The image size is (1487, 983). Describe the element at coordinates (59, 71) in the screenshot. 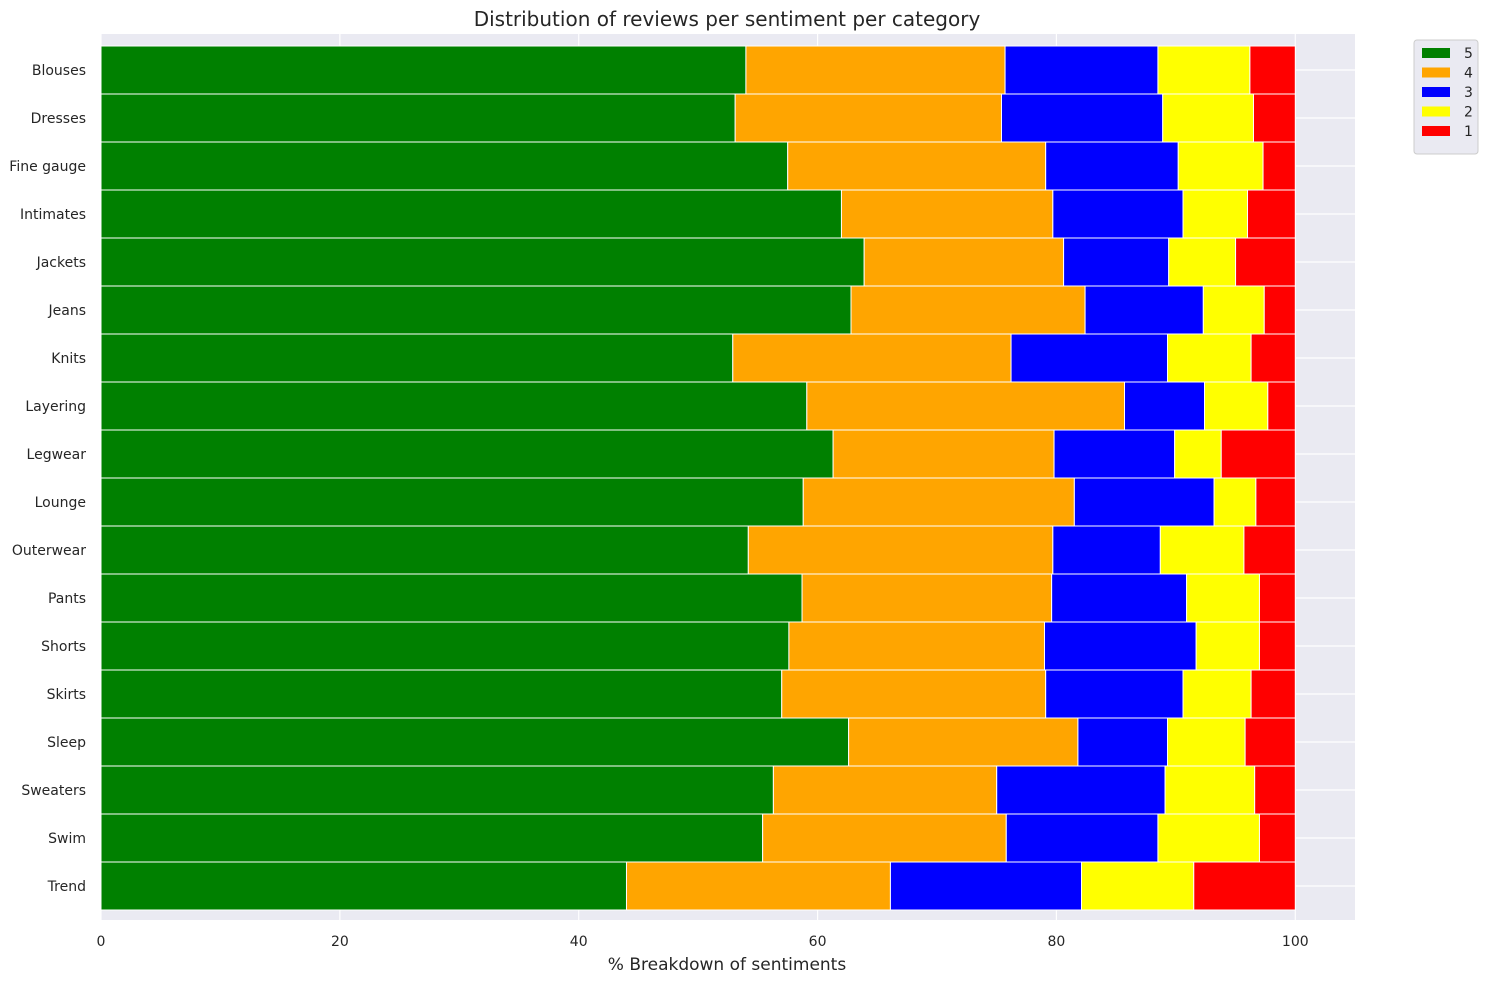

I see `y-tick-label: Blouses` at that location.